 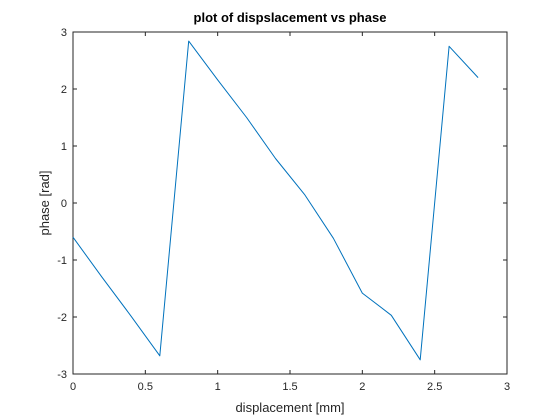 I want to click on x-tick-label: 1, so click(x=218, y=387).